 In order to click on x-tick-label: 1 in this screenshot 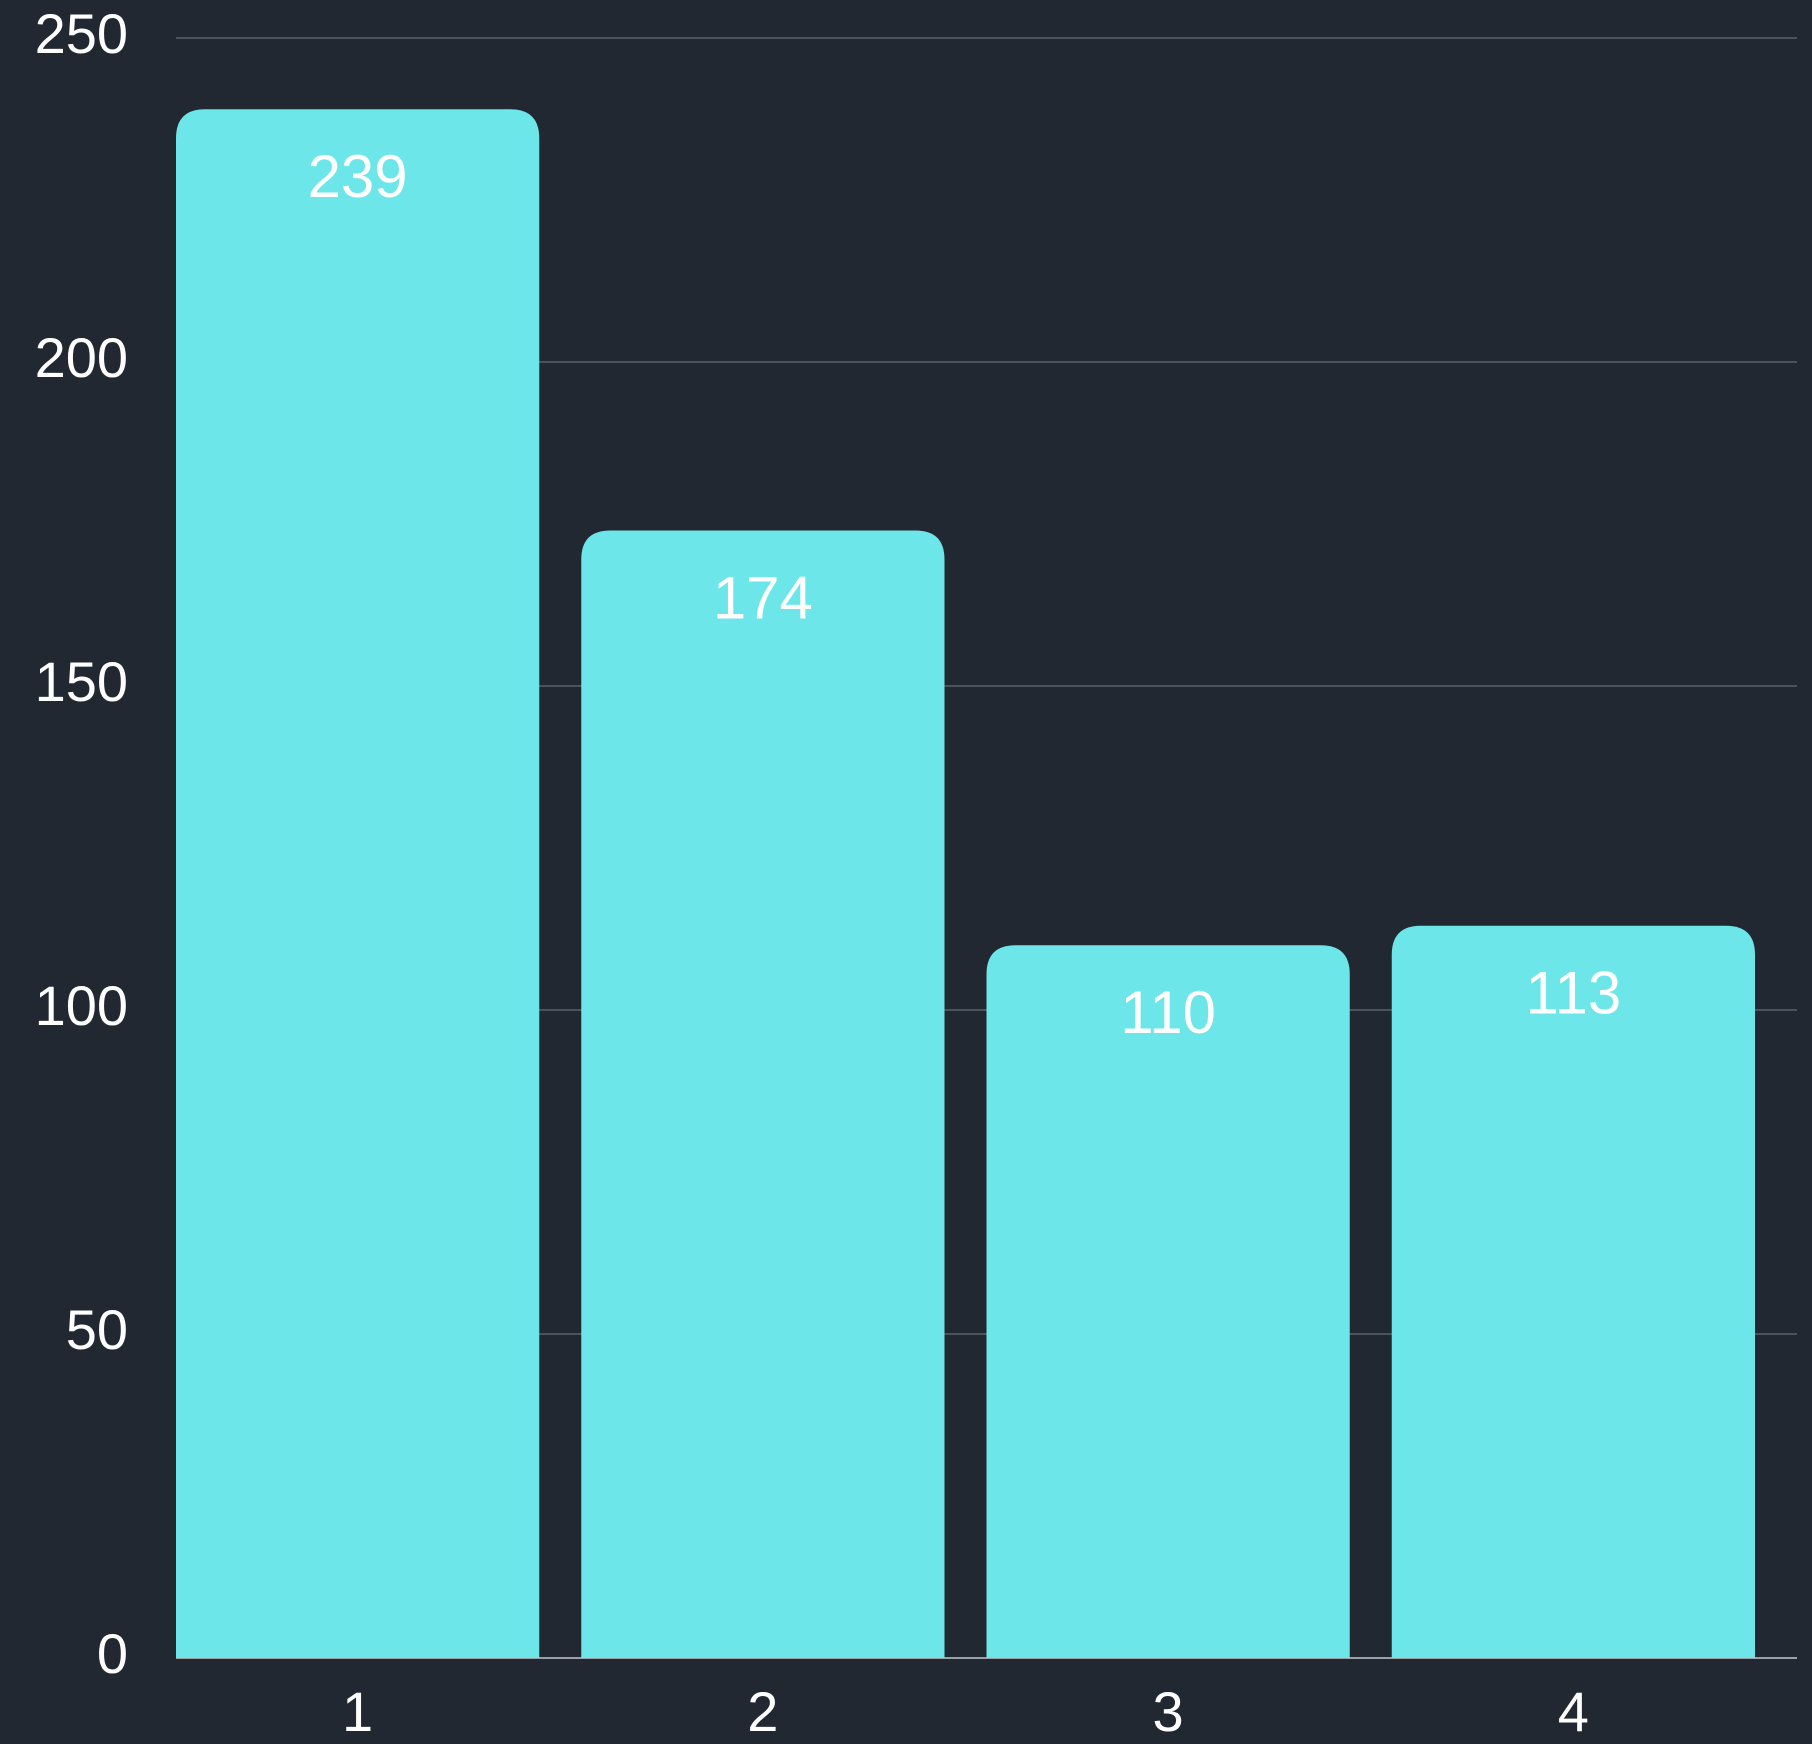, I will do `click(357, 1711)`.